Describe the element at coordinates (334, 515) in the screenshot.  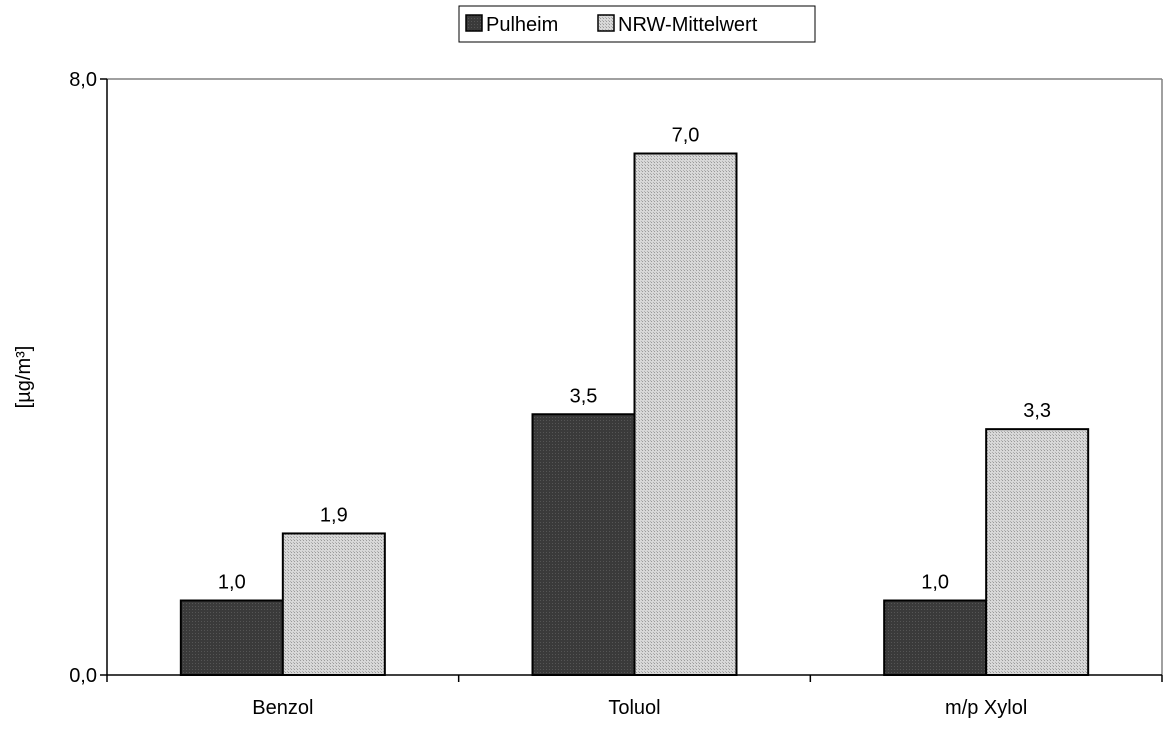
I see `data-label: 1,9` at that location.